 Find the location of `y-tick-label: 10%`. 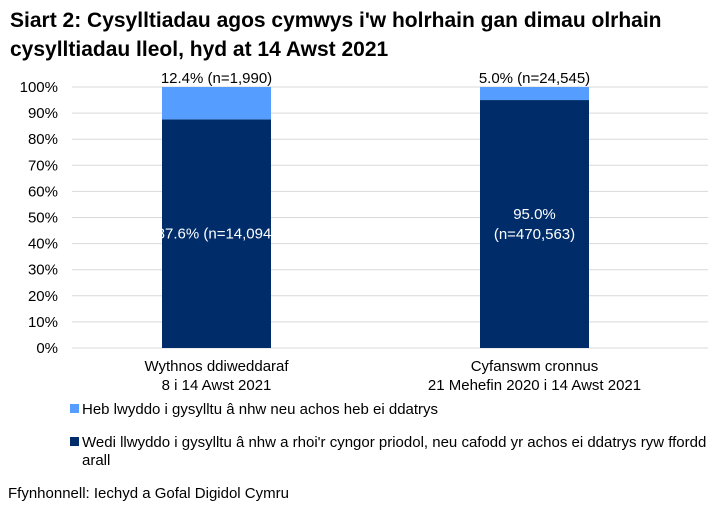

y-tick-label: 10% is located at coordinates (43, 322).